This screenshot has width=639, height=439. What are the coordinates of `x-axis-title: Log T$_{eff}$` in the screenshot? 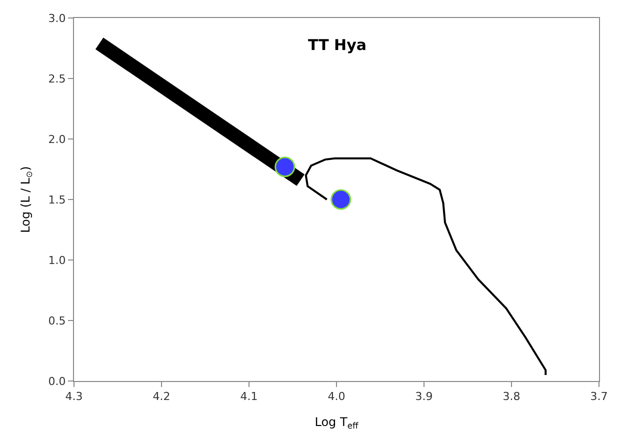 It's located at (336, 423).